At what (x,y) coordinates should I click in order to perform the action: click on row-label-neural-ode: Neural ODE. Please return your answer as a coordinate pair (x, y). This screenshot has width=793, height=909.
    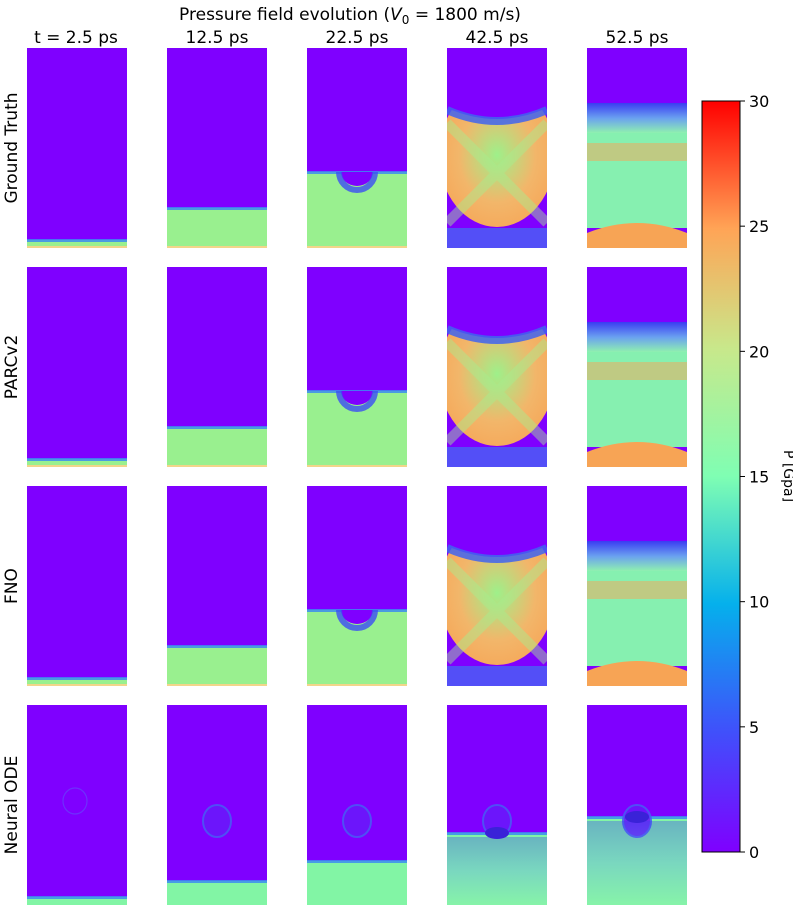
    Looking at the image, I should click on (12, 805).